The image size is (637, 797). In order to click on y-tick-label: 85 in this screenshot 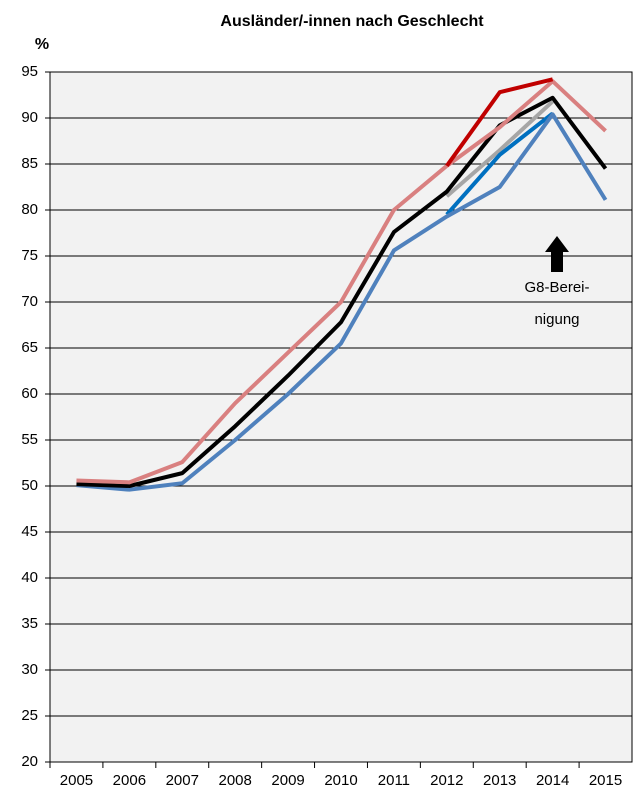, I will do `click(29, 163)`.